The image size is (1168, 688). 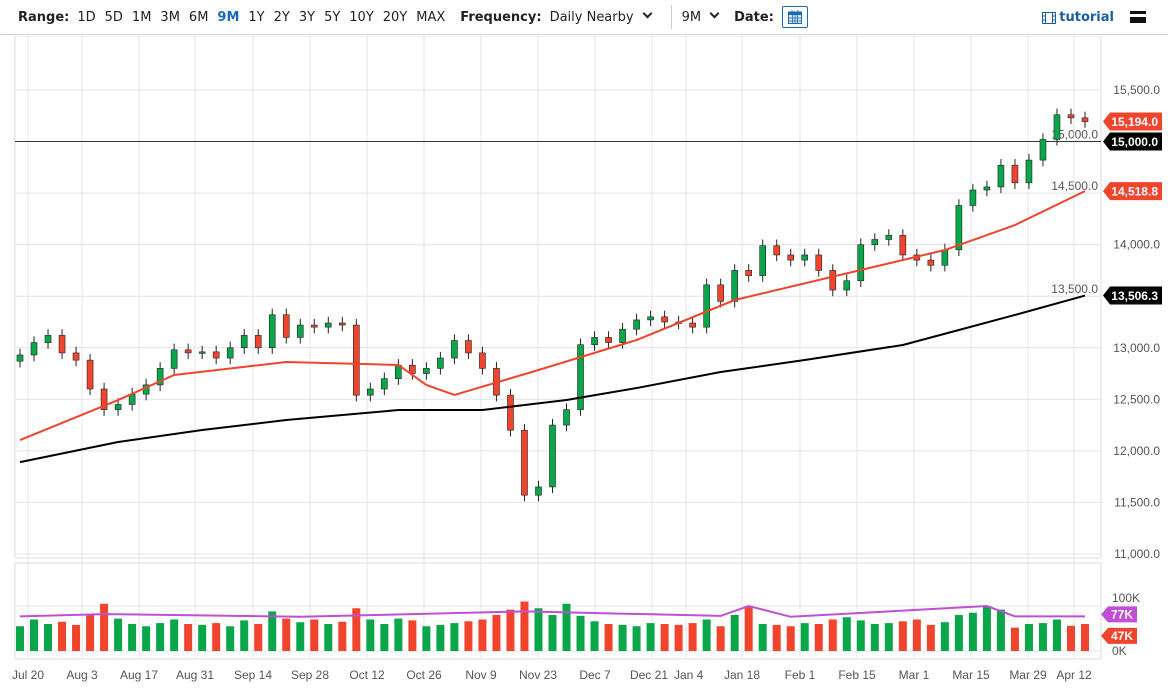 What do you see at coordinates (649, 675) in the screenshot?
I see `date-tick-label: Dec 21` at bounding box center [649, 675].